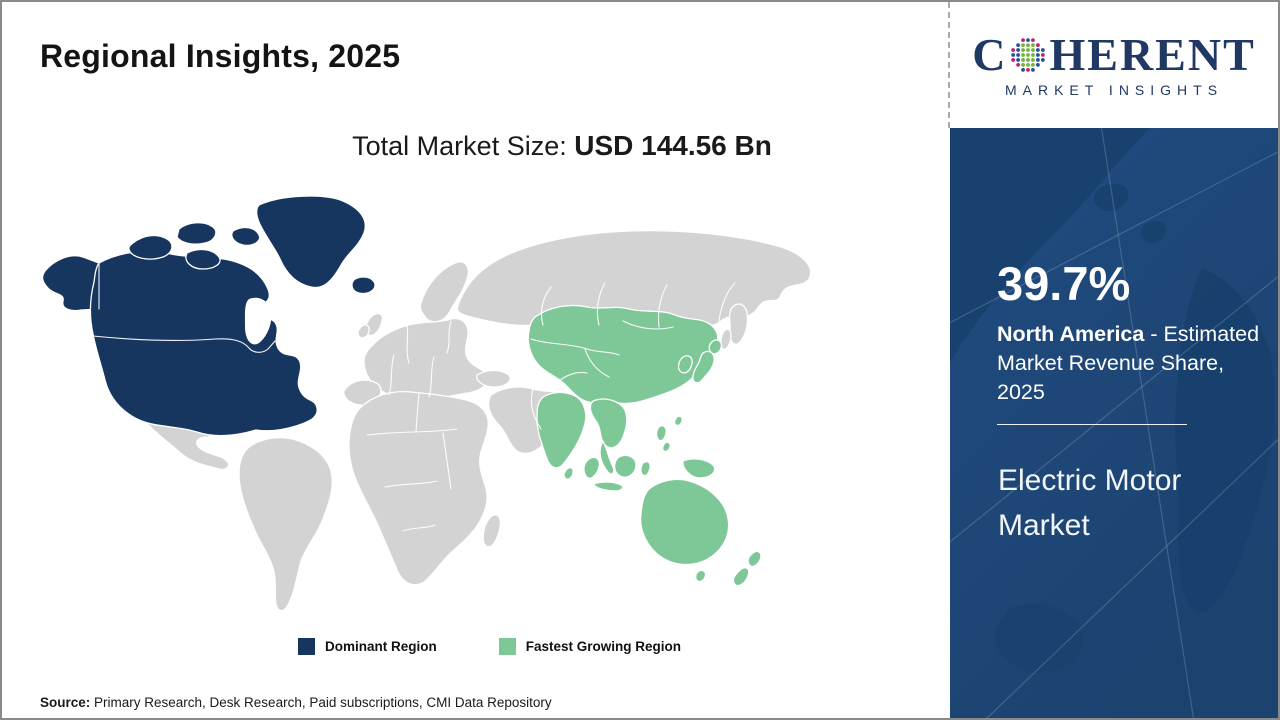 Image resolution: width=1280 pixels, height=720 pixels. I want to click on globe-logo-icon, so click(1028, 55).